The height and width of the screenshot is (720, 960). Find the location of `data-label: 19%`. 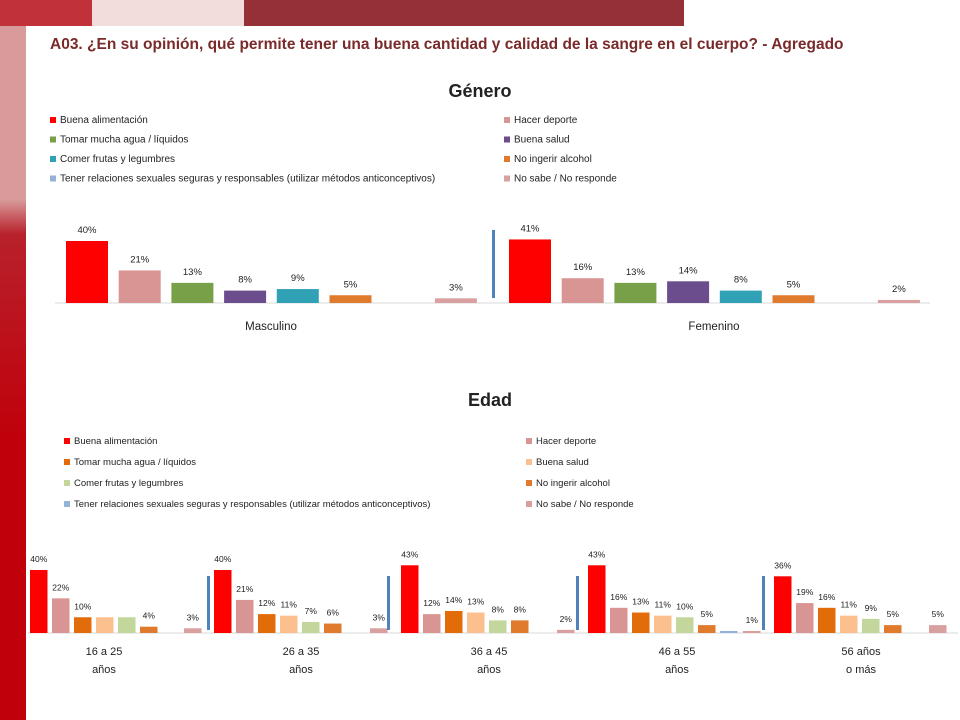

data-label: 19% is located at coordinates (804, 592).